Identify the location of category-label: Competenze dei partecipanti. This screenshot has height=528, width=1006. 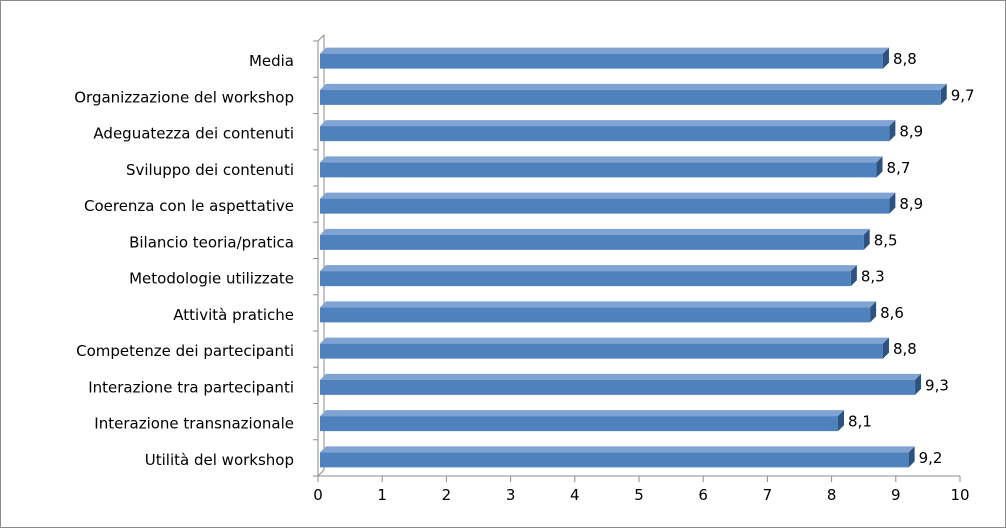
(185, 351).